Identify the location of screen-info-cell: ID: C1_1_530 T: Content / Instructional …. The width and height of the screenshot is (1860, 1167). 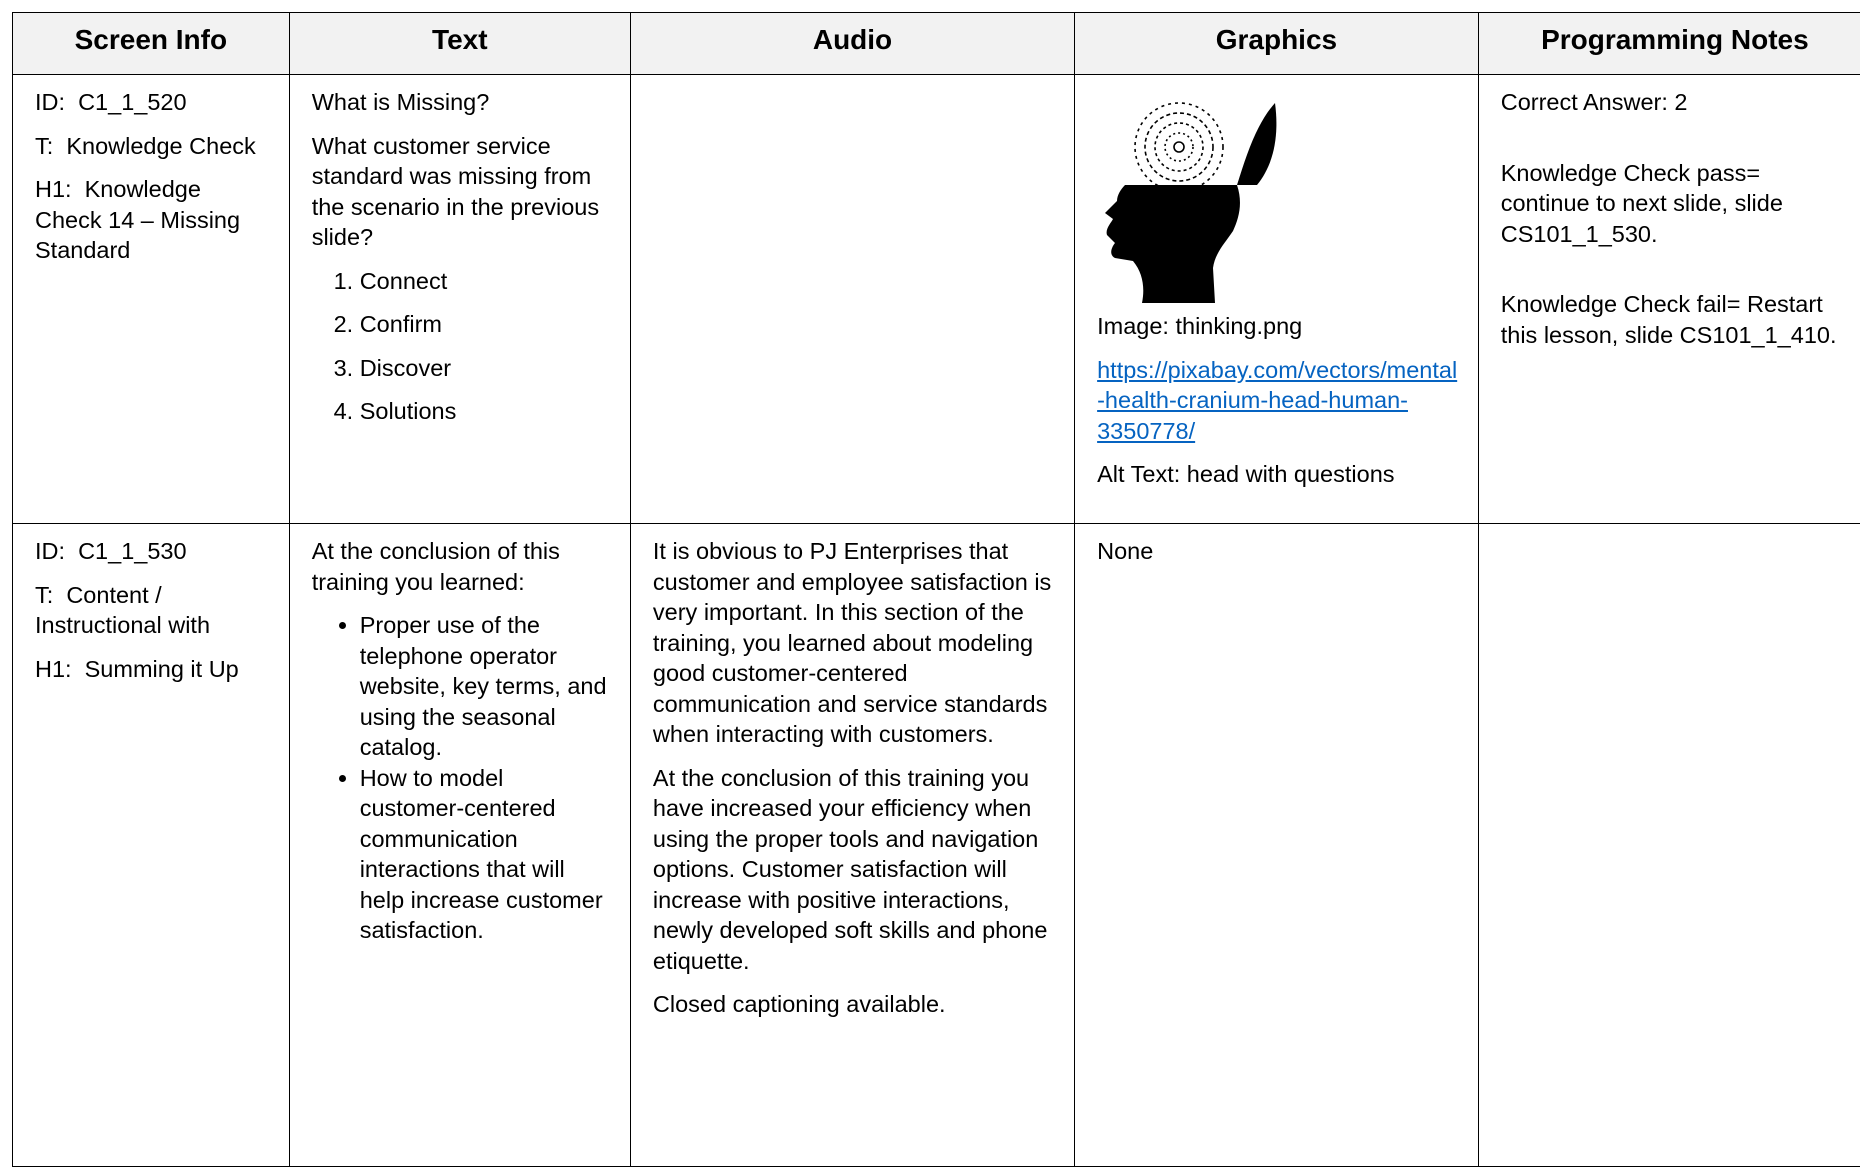
(151, 845).